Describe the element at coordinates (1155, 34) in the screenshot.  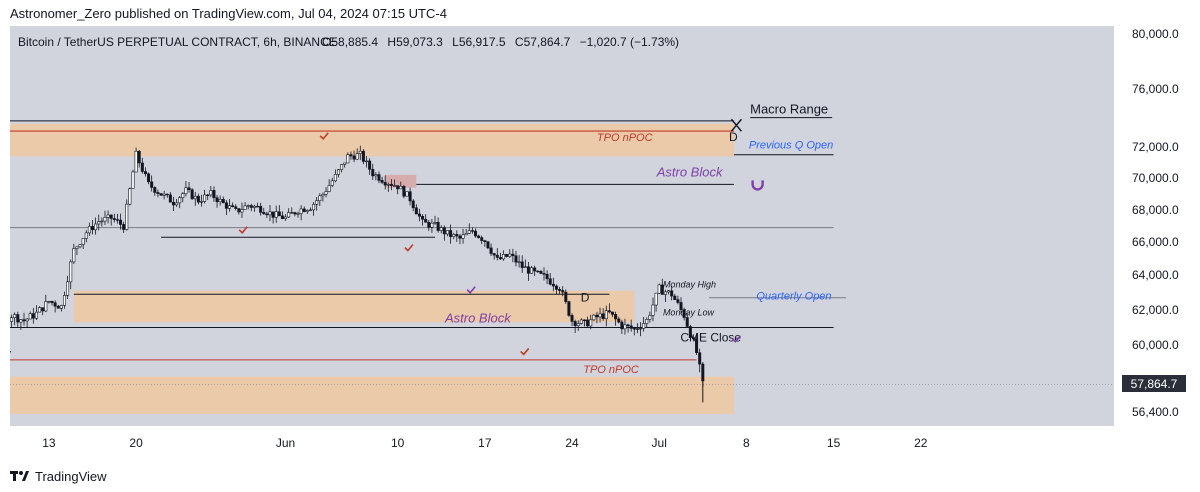
I see `price-tick-label: 80,000.0` at that location.